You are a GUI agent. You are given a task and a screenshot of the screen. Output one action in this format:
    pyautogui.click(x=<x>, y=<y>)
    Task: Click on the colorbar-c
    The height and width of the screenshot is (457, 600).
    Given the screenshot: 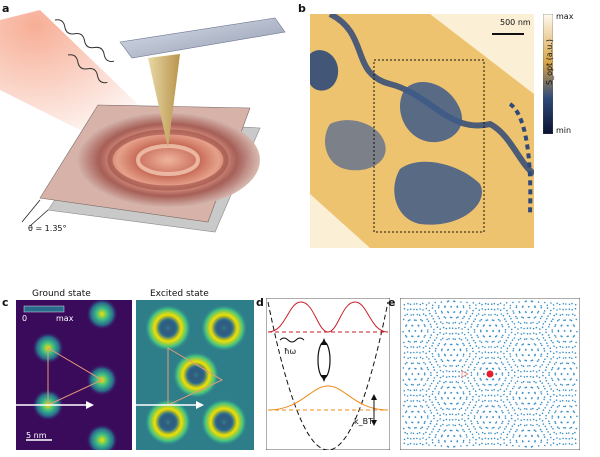 What is the action you would take?
    pyautogui.click(x=44, y=309)
    